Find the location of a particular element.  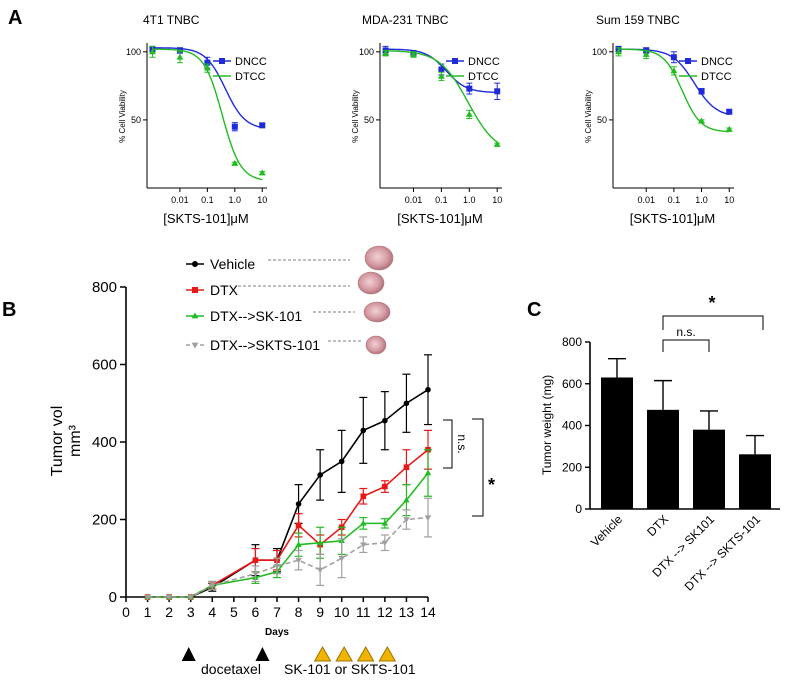

b-x-tick-label: 14 is located at coordinates (428, 612).